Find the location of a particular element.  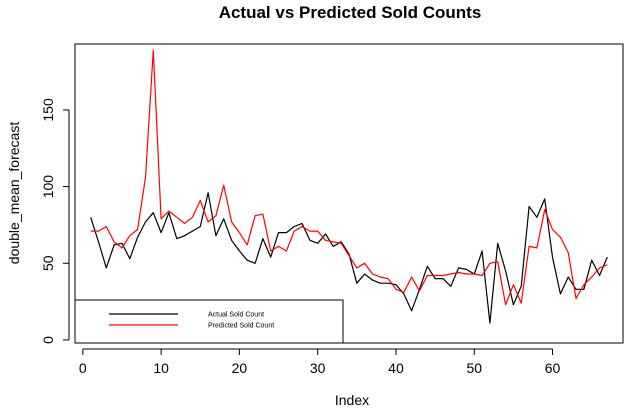

x-tick-label: 40 is located at coordinates (396, 368).